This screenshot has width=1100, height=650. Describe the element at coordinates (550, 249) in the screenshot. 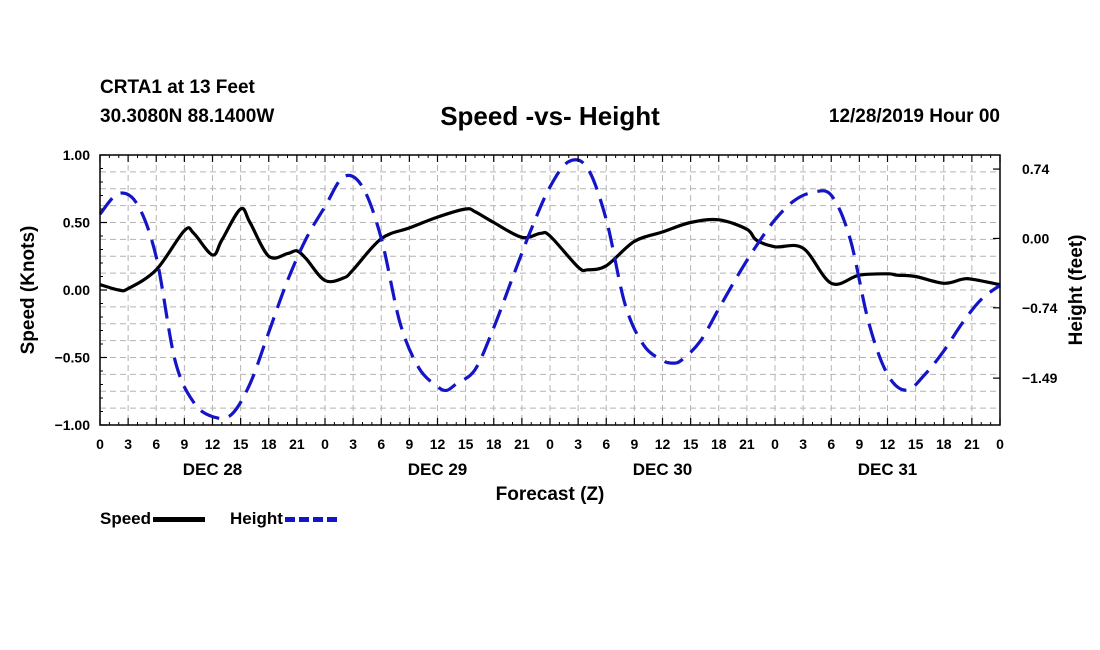

I see `speed-series-line` at that location.